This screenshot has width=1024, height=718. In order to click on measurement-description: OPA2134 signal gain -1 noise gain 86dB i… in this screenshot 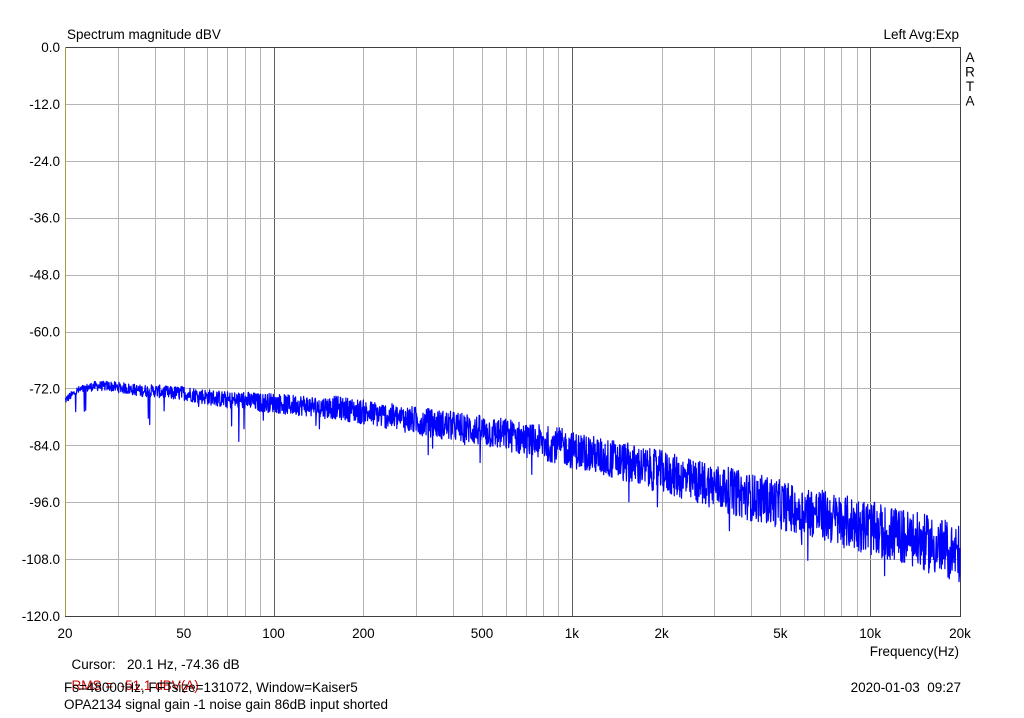, I will do `click(226, 704)`.